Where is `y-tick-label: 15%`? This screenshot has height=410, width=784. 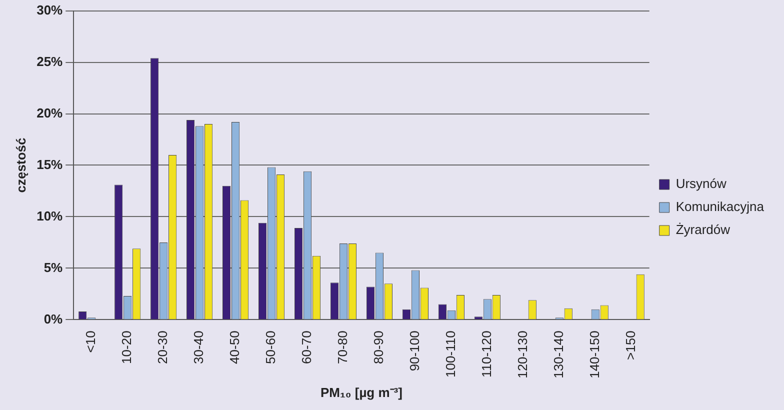
y-tick-label: 15% is located at coordinates (50, 164).